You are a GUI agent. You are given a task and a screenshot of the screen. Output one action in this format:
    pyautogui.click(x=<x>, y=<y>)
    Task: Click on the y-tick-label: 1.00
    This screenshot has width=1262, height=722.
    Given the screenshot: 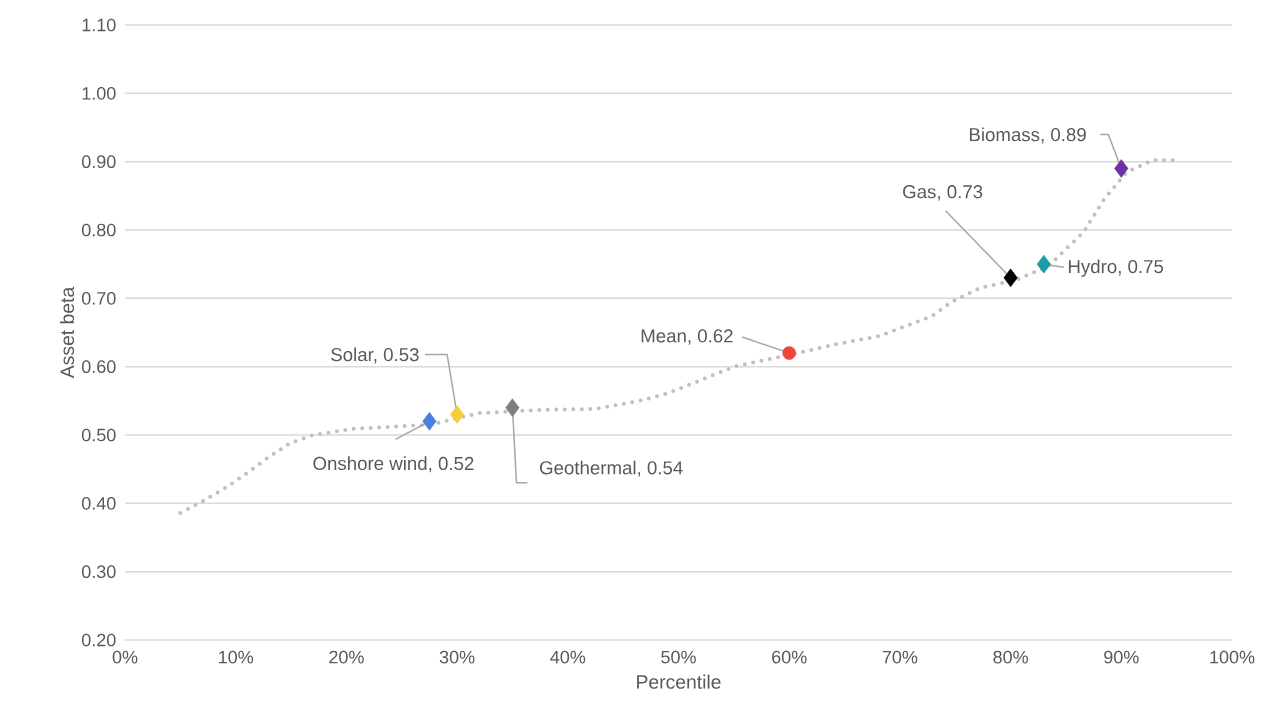 What is the action you would take?
    pyautogui.click(x=99, y=93)
    